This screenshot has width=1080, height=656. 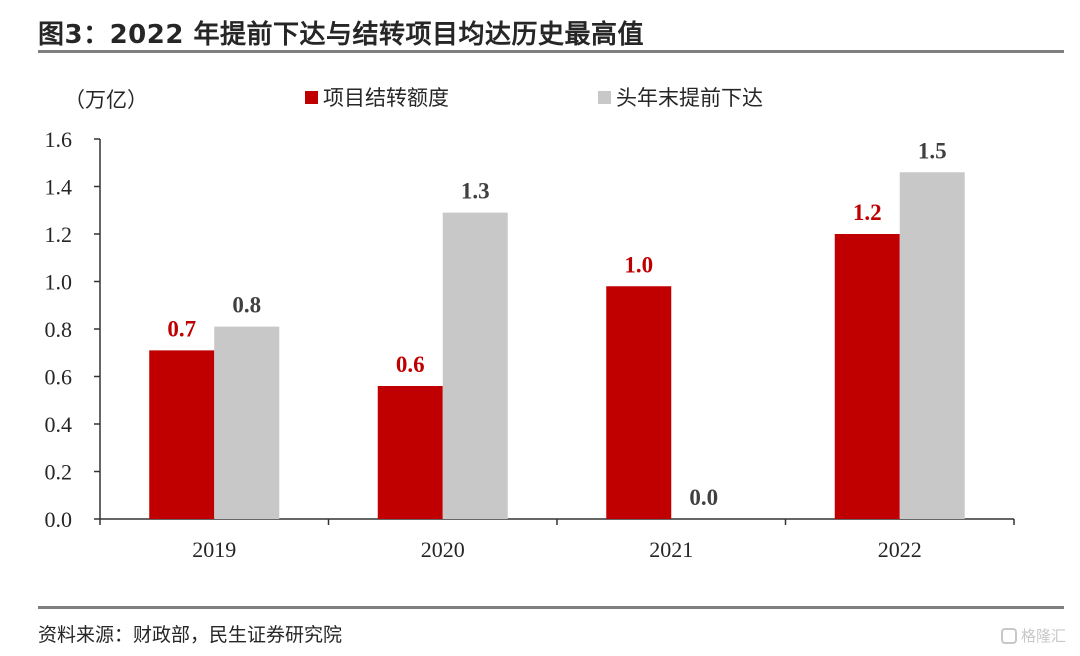 I want to click on x-axis: 2019 2020 2021 2022, so click(x=557, y=540).